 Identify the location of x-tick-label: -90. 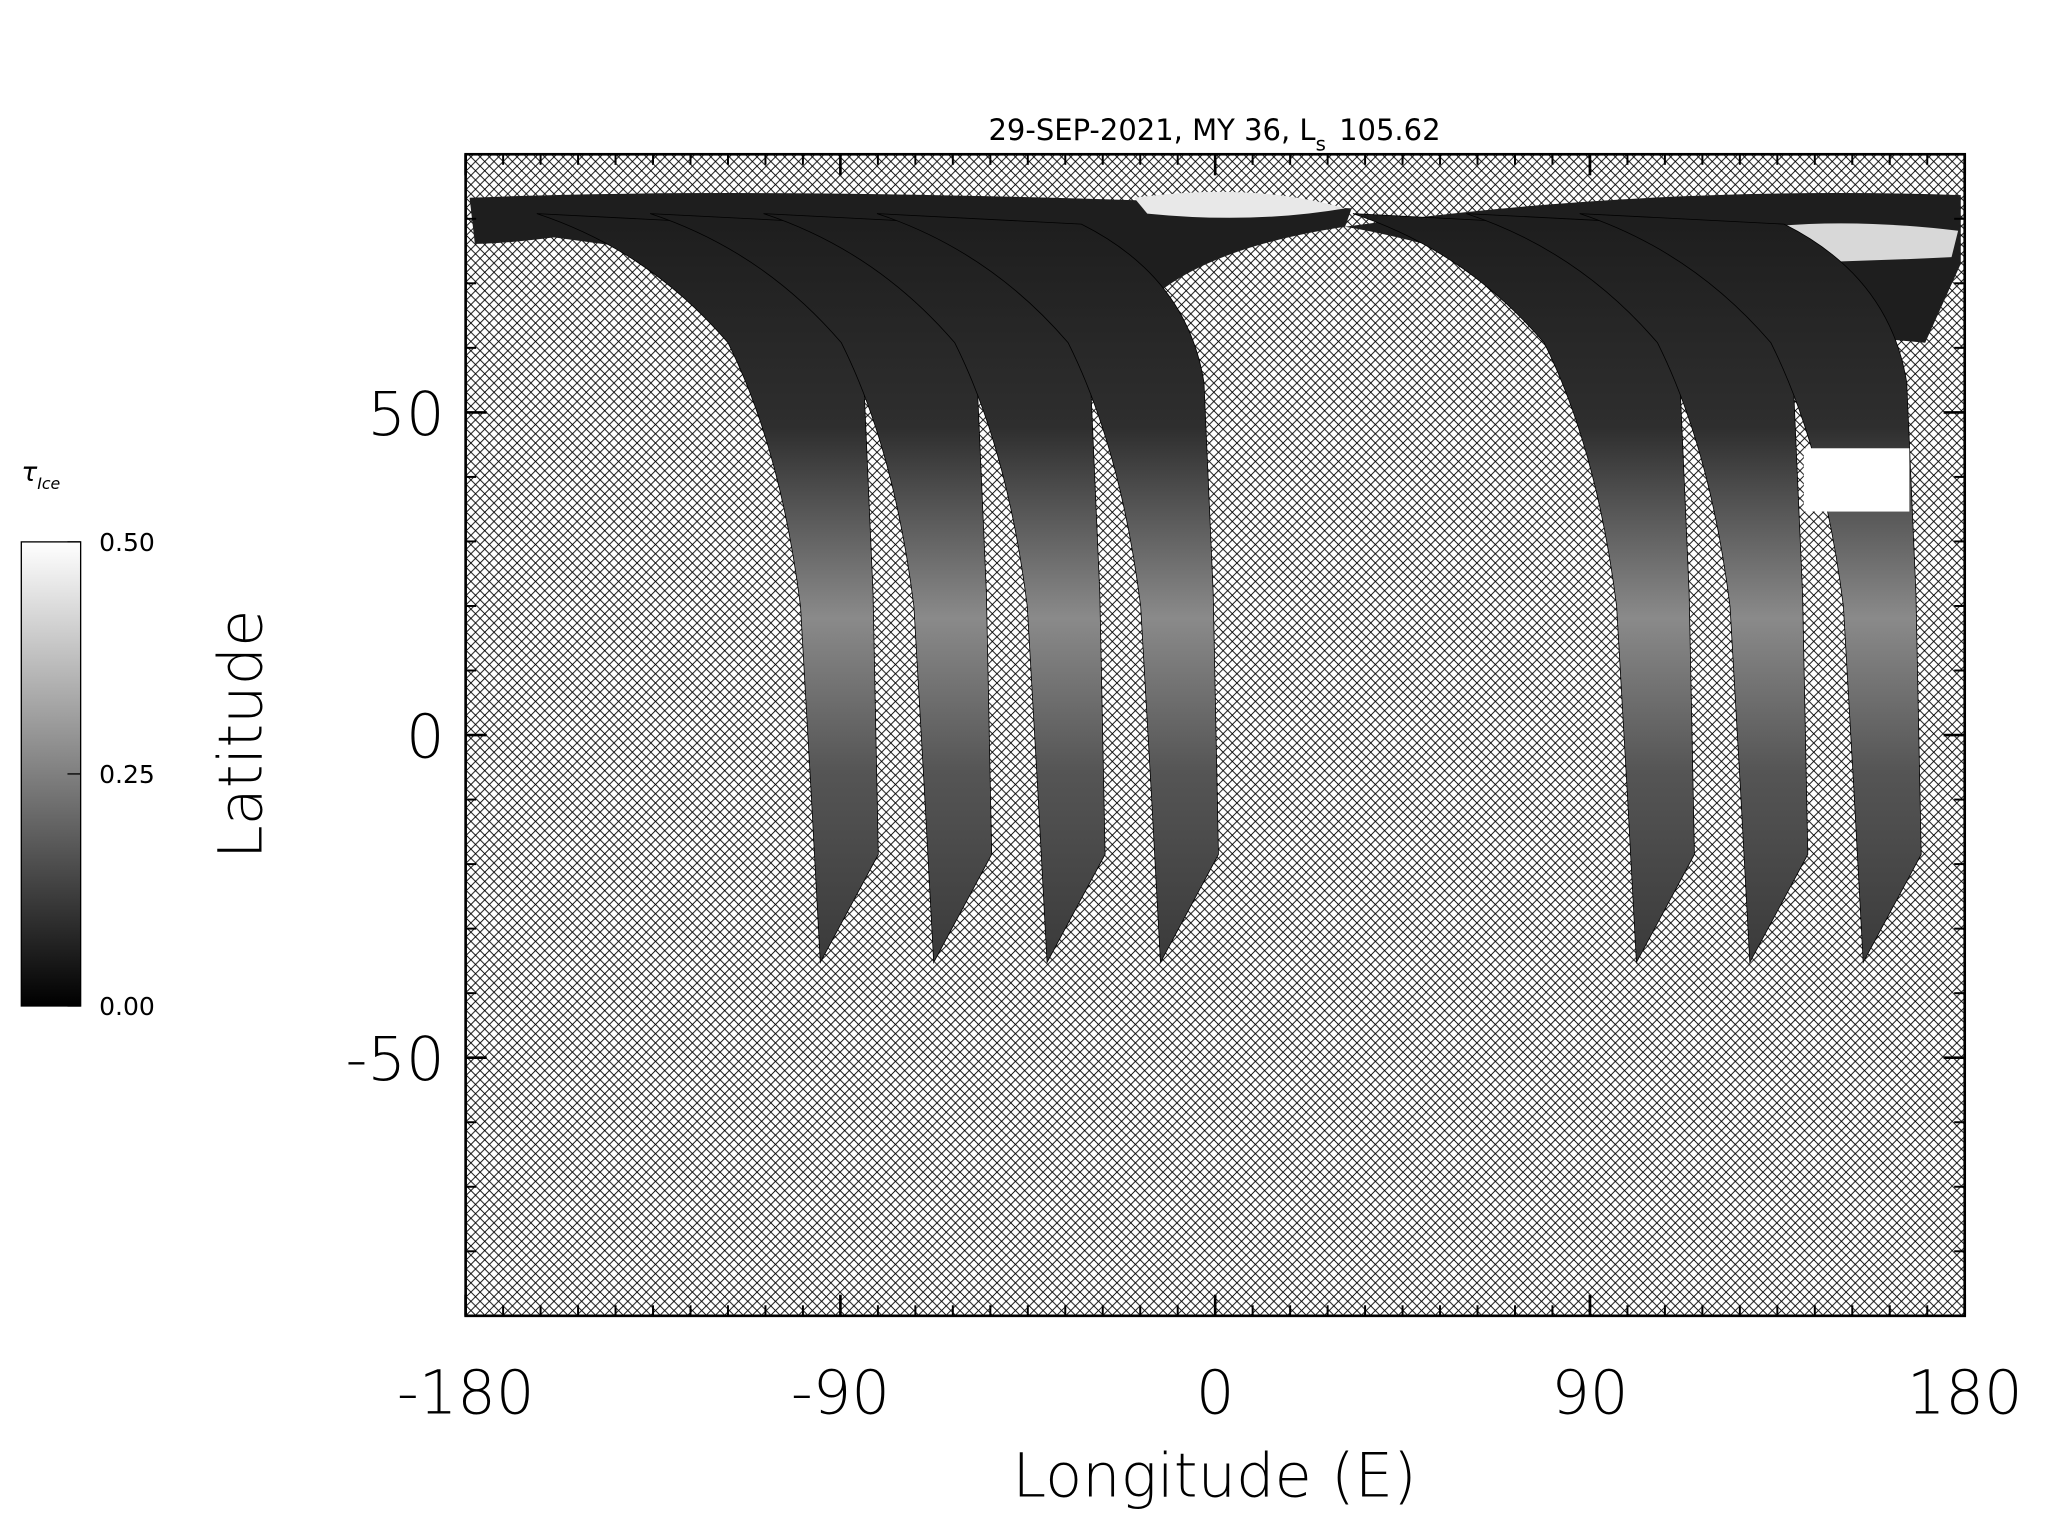
(840, 1393).